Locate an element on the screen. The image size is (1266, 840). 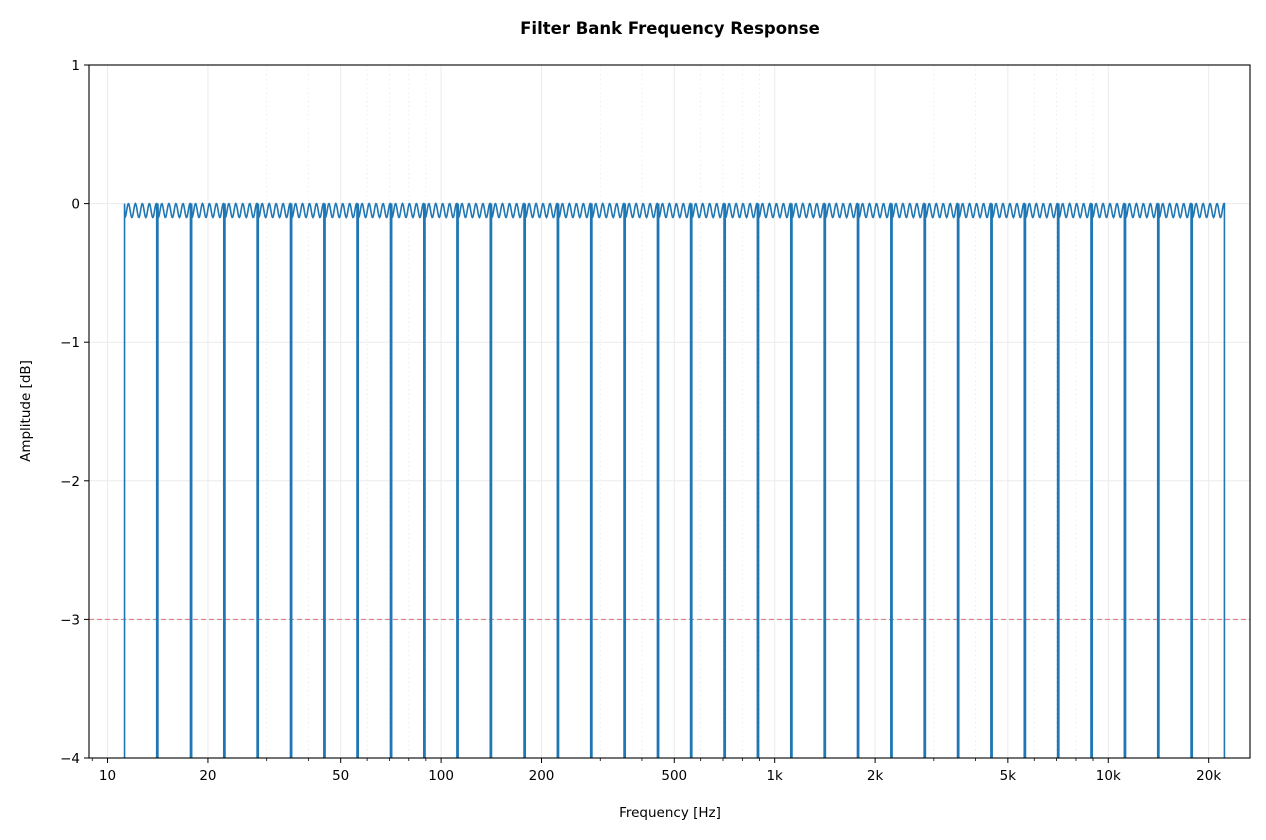
x-tick-label: 50 is located at coordinates (340, 776).